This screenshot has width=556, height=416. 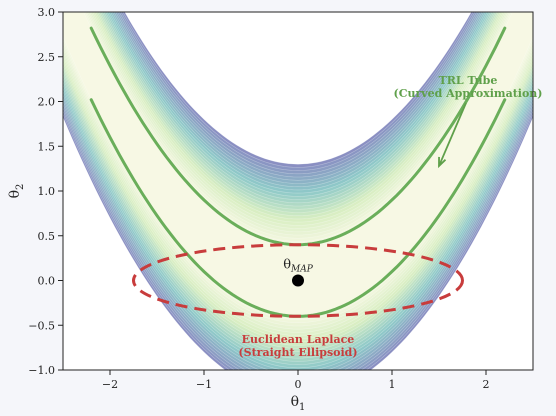 What do you see at coordinates (392, 384) in the screenshot?
I see `x-tick-label: 1` at bounding box center [392, 384].